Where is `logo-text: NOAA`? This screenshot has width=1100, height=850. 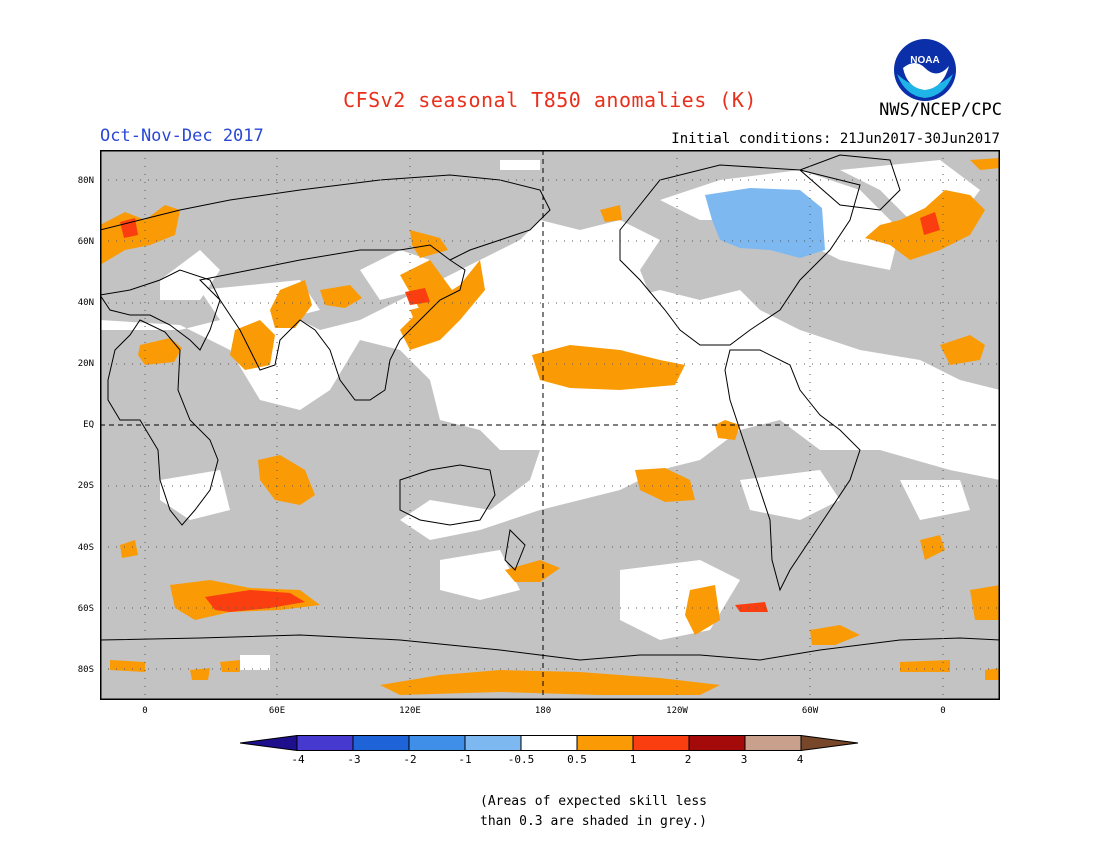
logo-text: NOAA is located at coordinates (924, 60).